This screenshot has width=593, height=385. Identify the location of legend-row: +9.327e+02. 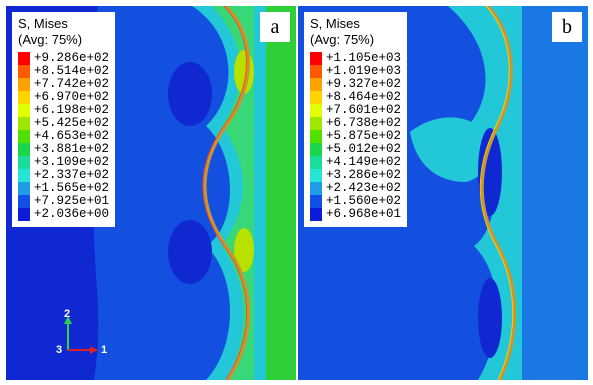
(355, 84).